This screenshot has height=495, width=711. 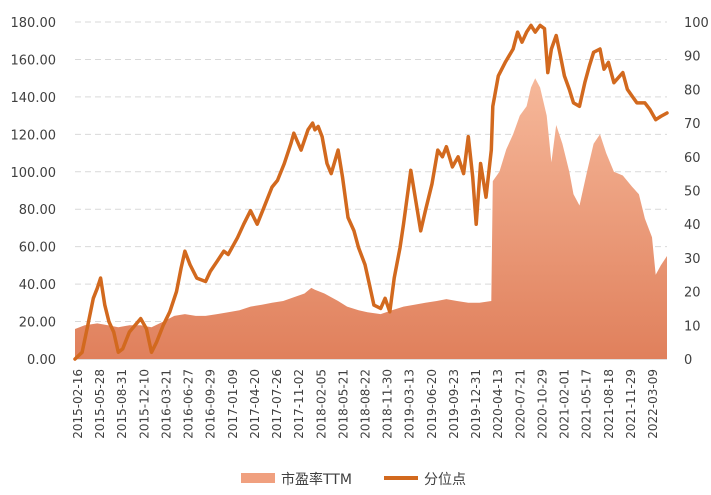 I want to click on x-tick-label: 2020-04-13, so click(x=498, y=404).